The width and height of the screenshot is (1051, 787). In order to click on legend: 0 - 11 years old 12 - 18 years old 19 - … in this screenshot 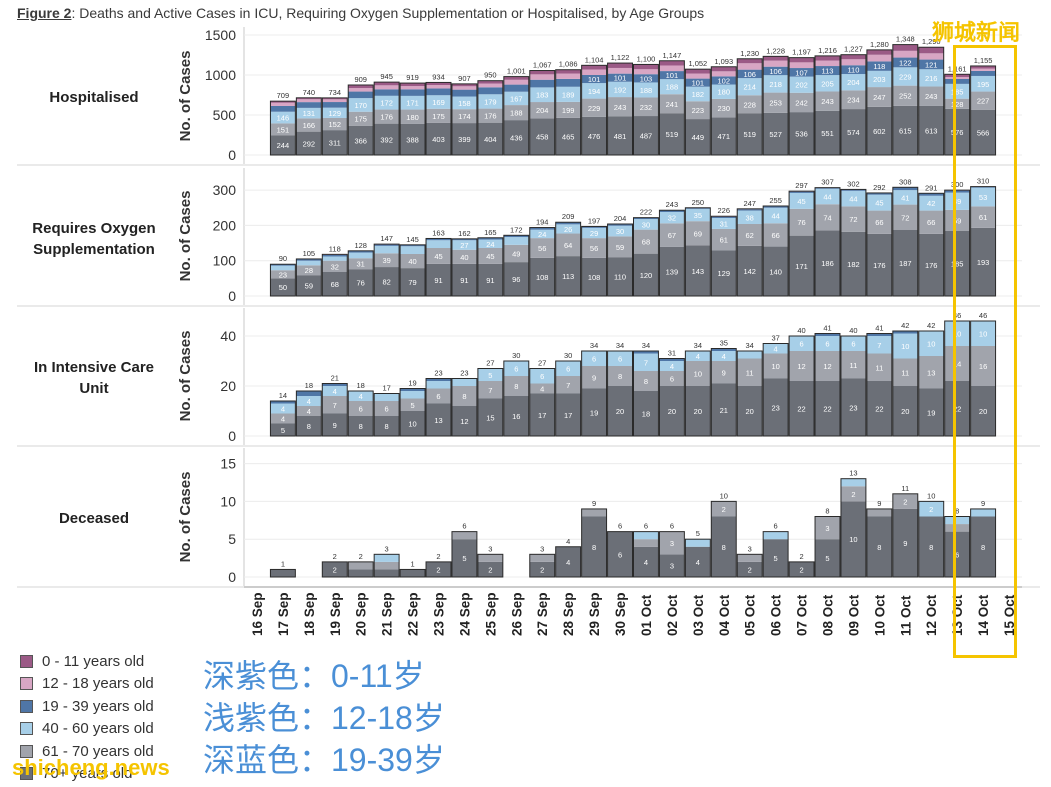, I will do `click(87, 717)`.